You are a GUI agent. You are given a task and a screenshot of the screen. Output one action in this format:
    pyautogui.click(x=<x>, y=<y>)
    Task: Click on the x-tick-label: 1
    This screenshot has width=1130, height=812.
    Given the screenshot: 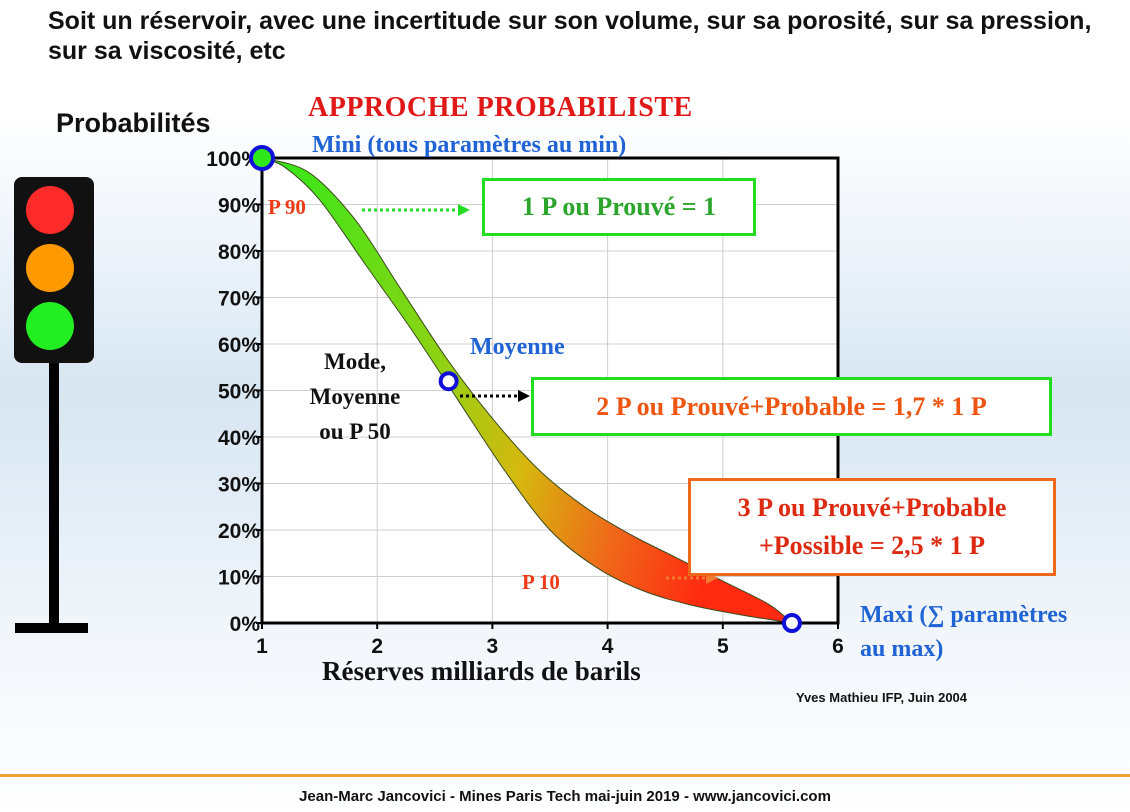 What is the action you would take?
    pyautogui.click(x=262, y=646)
    